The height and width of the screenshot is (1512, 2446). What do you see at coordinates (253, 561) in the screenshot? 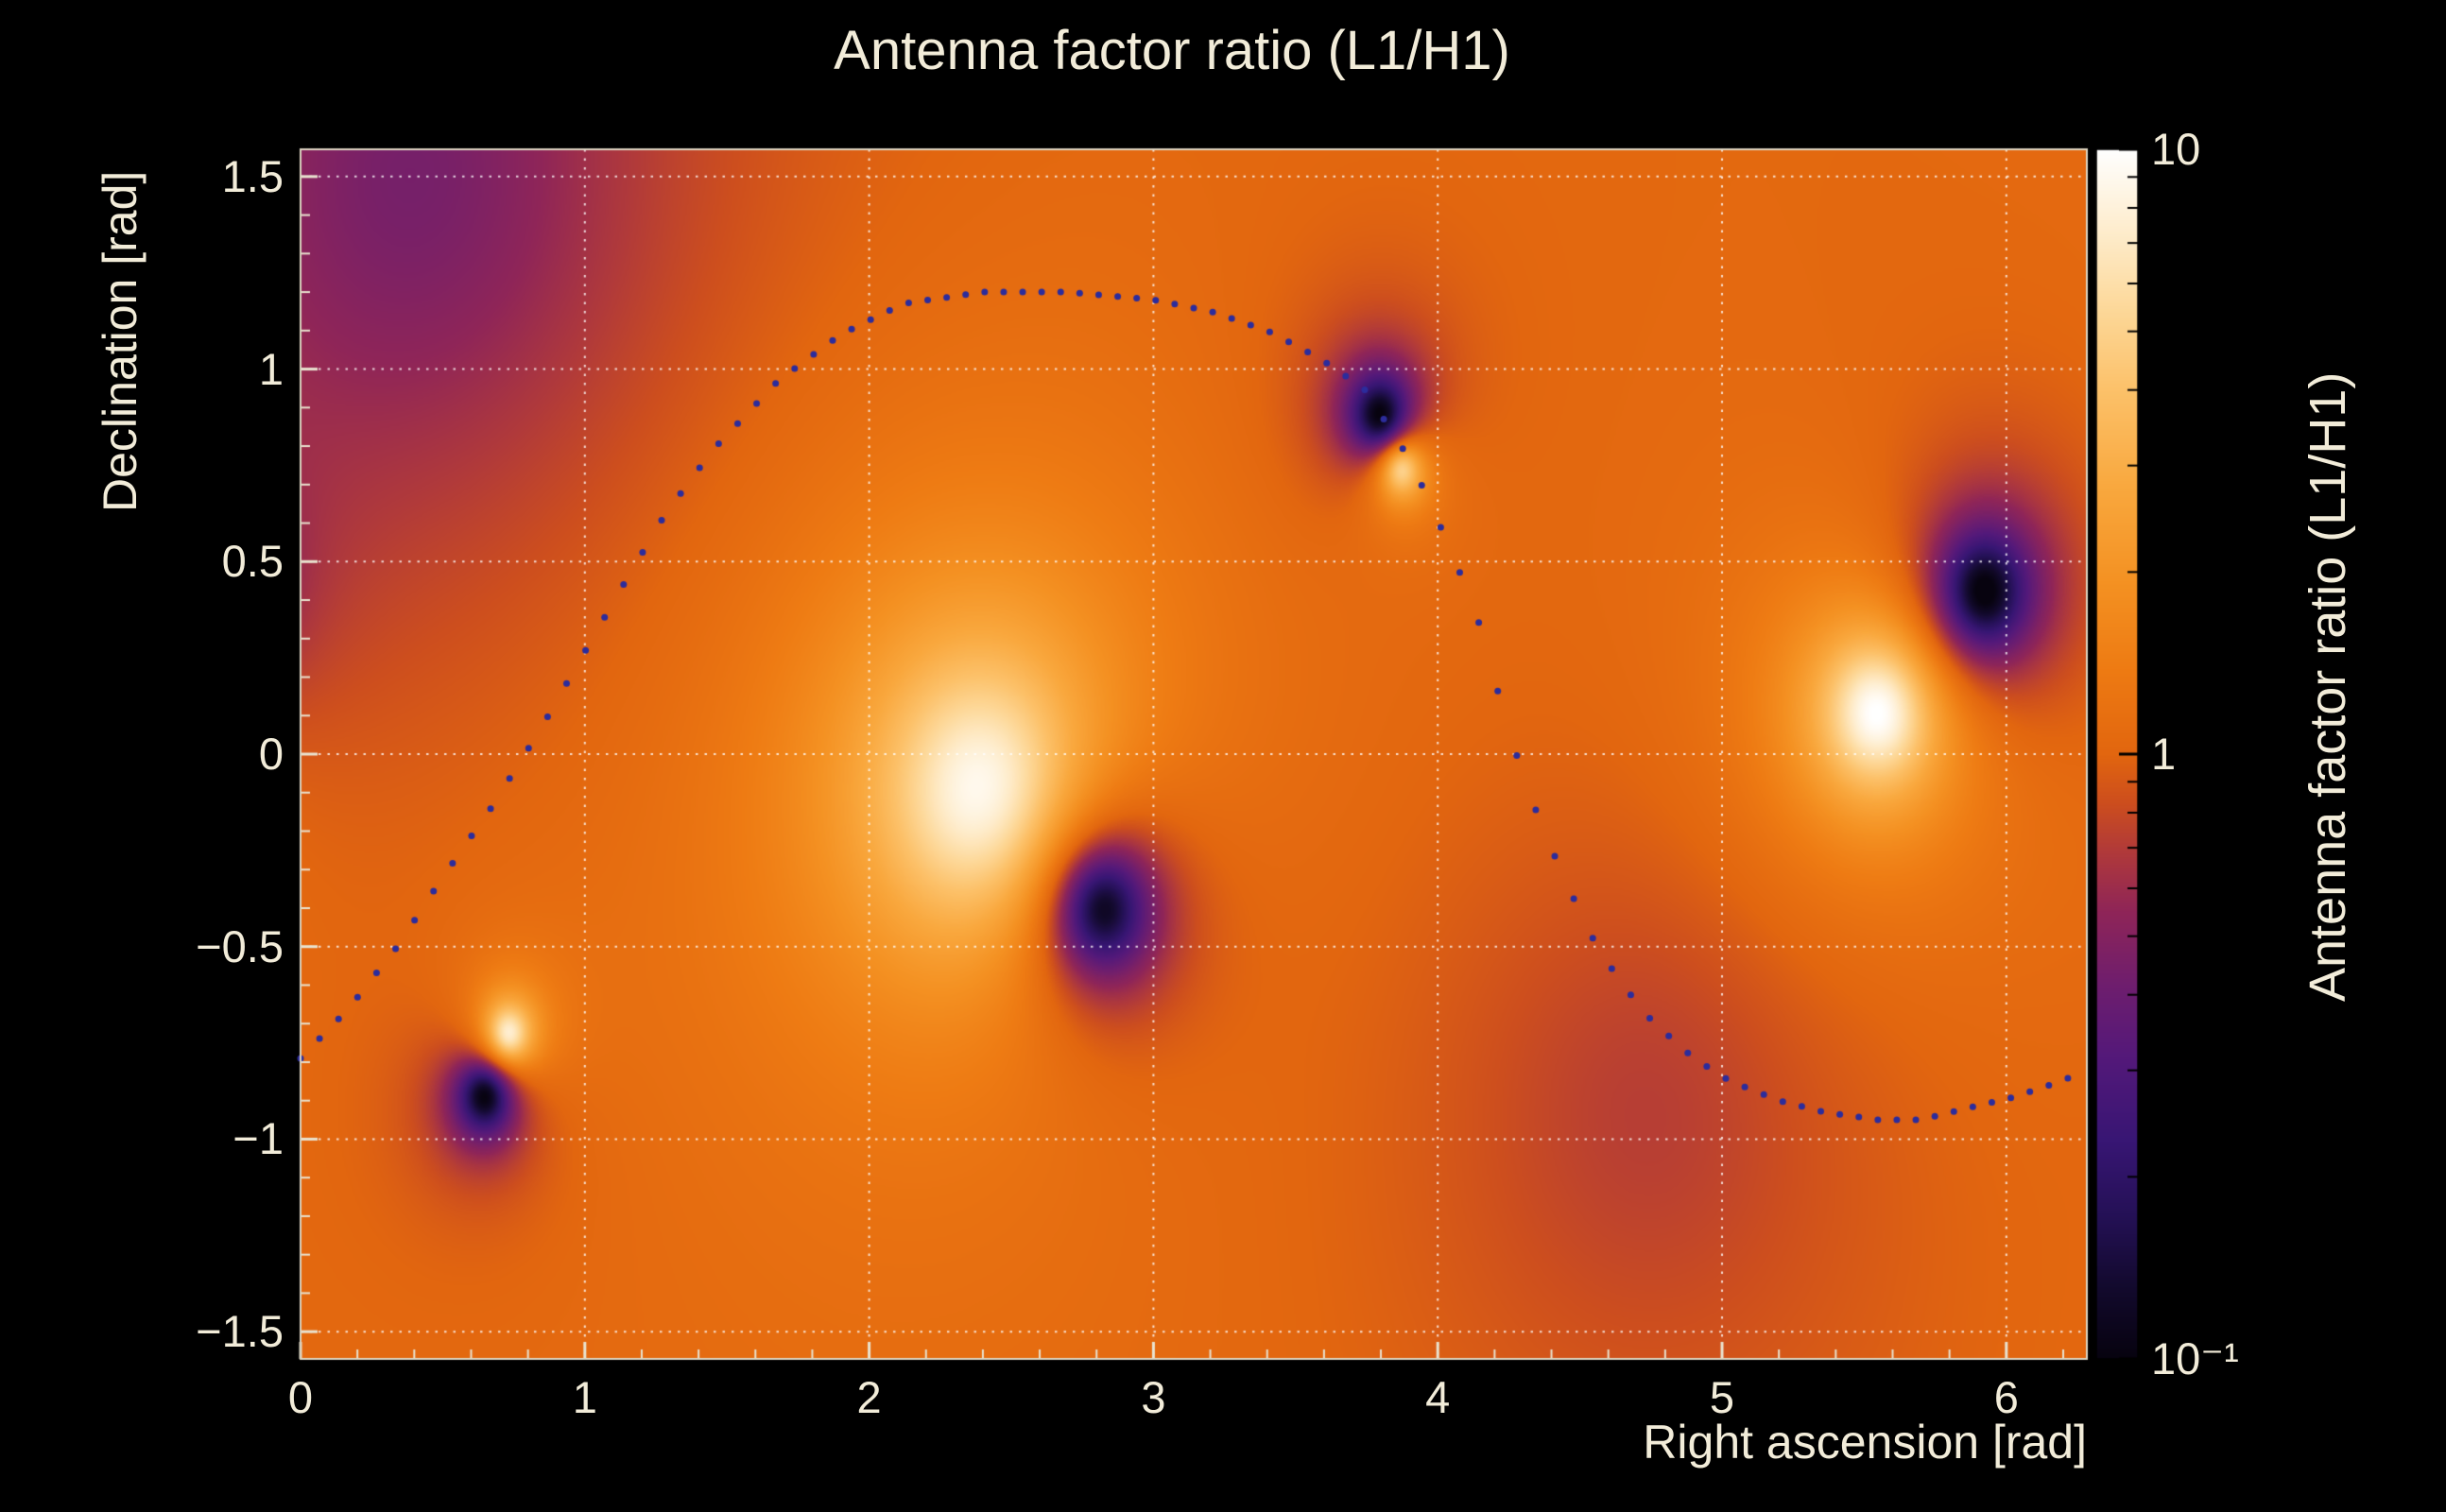
I see `y-tick-label: 0.5` at bounding box center [253, 561].